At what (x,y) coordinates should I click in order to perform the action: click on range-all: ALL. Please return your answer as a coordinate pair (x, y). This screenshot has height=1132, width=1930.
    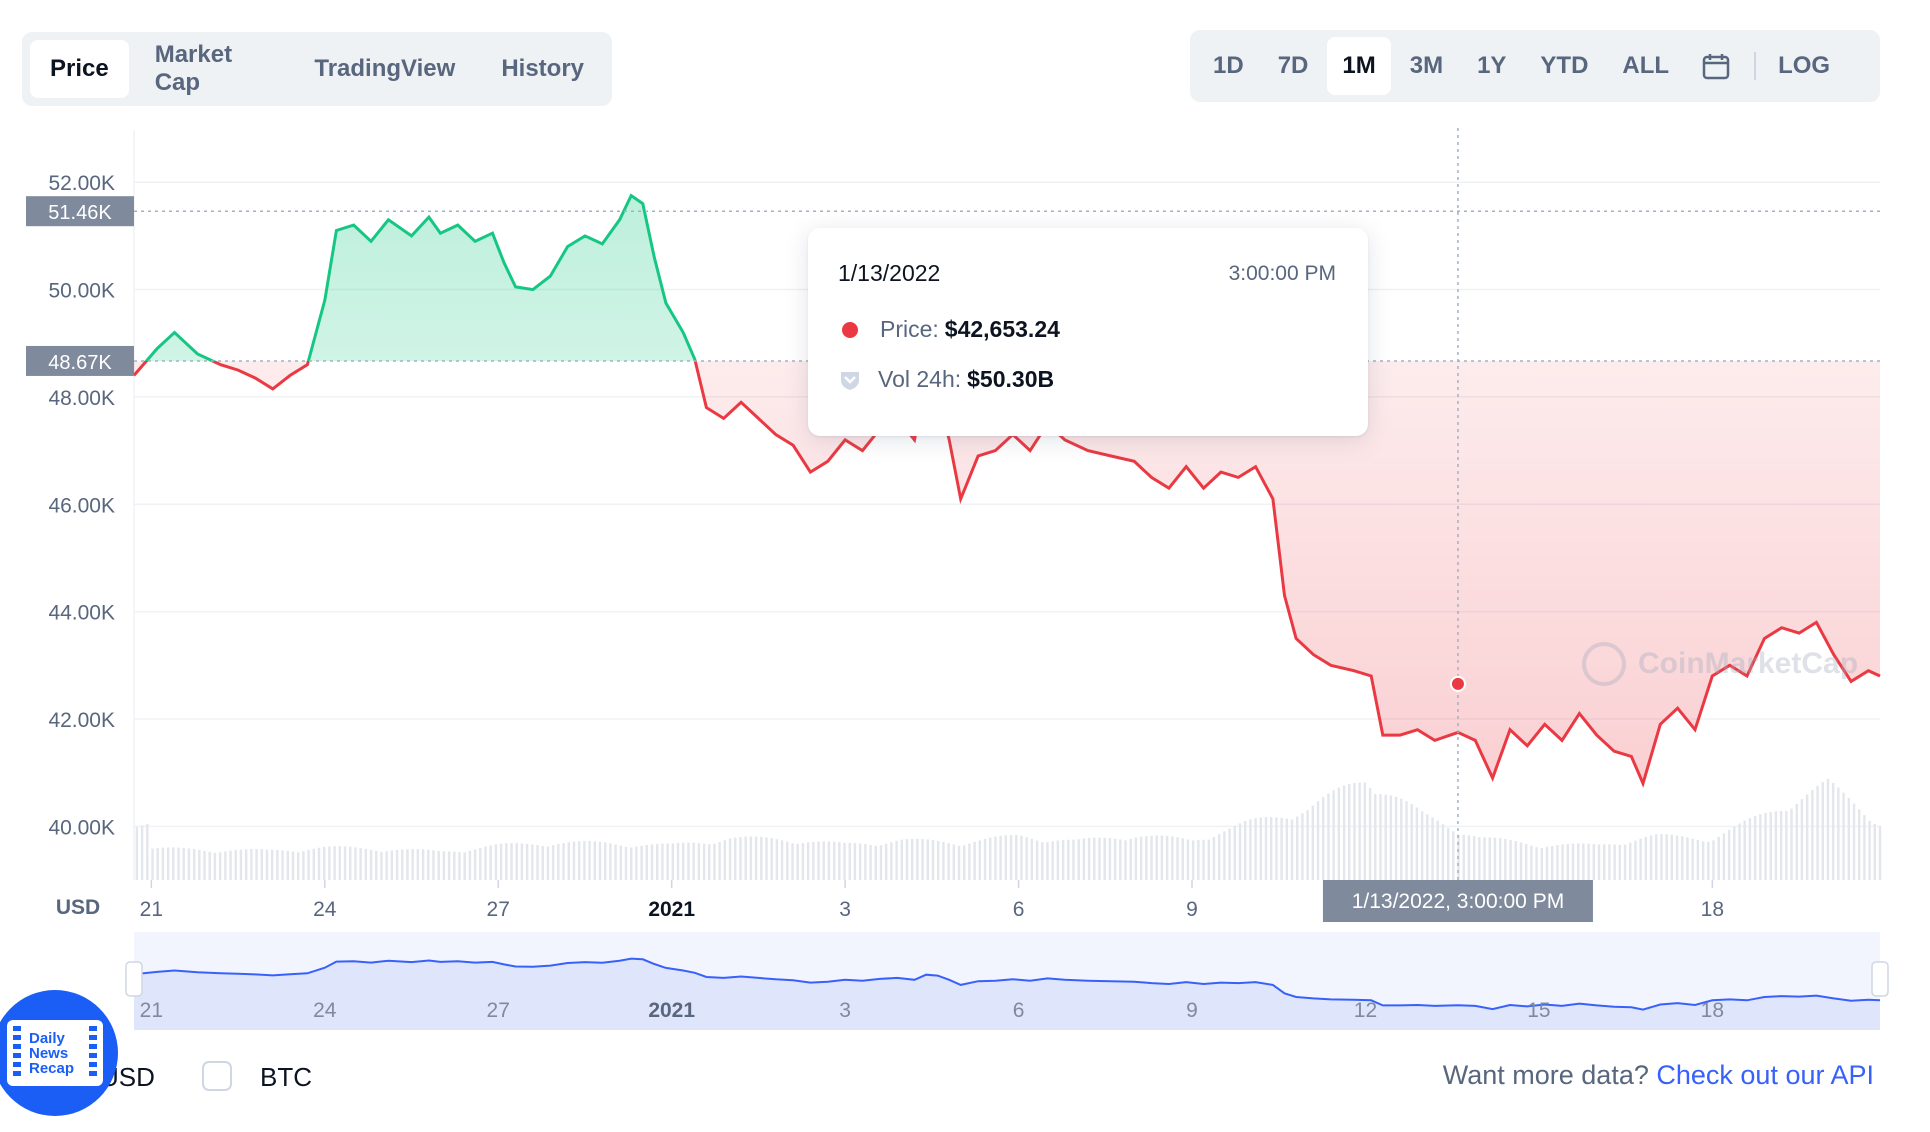
    Looking at the image, I should click on (1646, 65).